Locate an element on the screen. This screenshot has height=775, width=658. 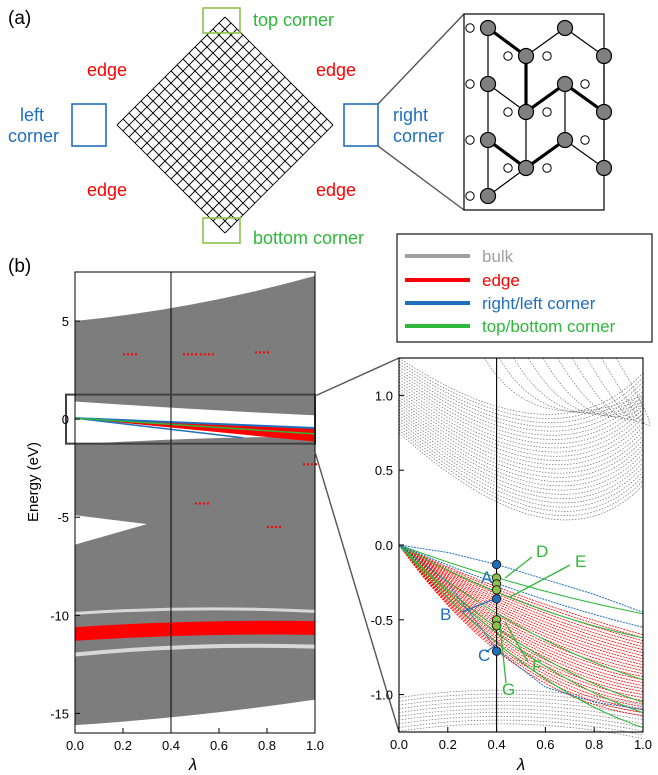
legend-label-corner-lr: right/left corner is located at coordinates (539, 303).